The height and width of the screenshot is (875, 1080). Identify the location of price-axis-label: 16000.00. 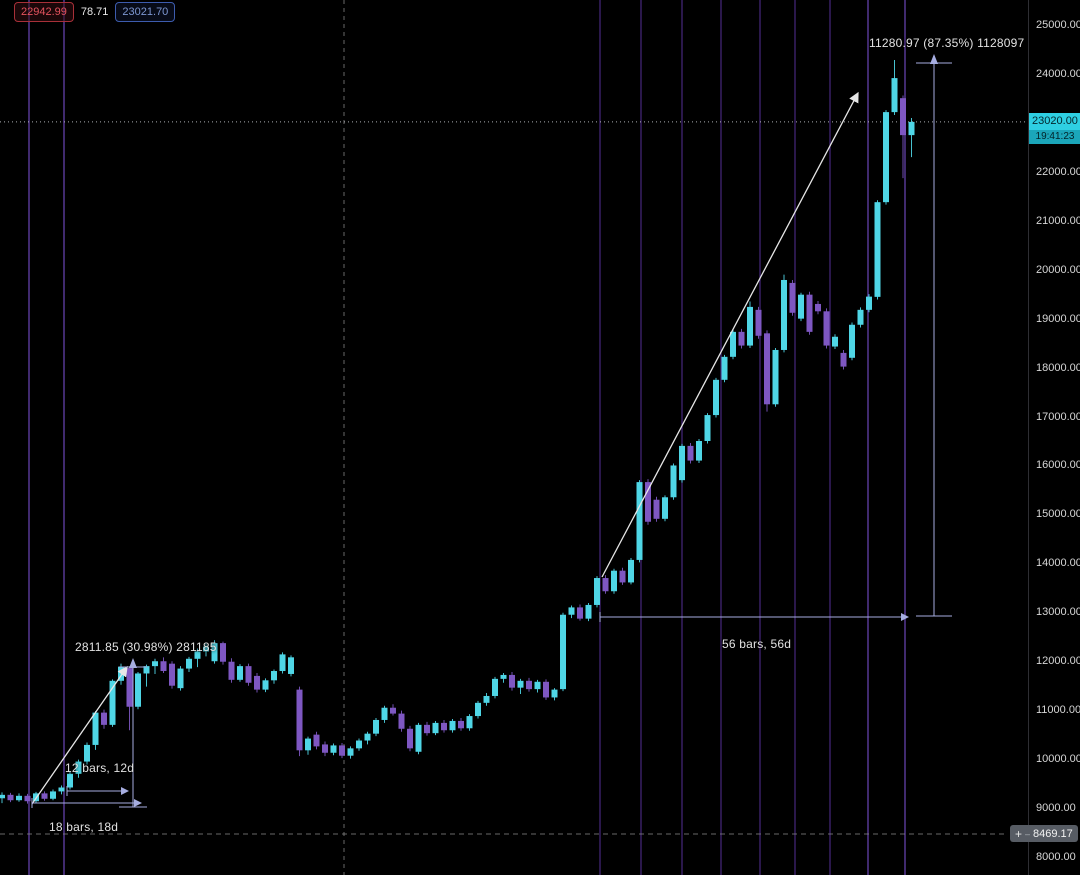
(1058, 465).